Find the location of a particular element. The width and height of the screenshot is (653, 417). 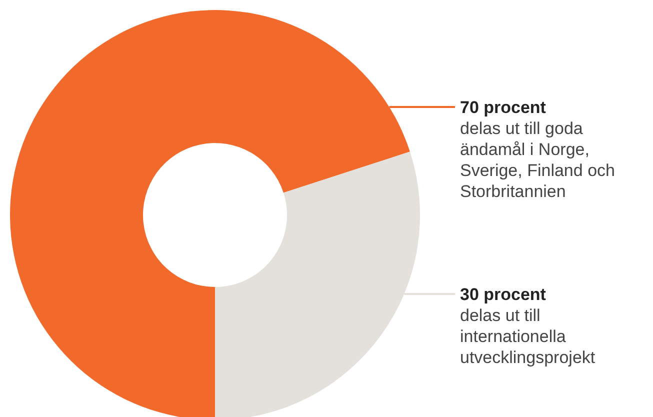

slice-label: delas ut till internationella utvecklingsprojekt is located at coordinates (528, 336).